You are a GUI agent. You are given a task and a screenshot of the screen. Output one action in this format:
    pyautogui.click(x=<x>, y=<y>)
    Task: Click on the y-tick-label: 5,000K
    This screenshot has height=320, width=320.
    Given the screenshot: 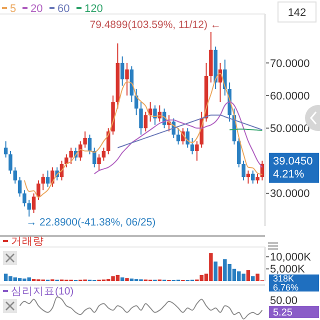 What is the action you would take?
    pyautogui.click(x=288, y=270)
    